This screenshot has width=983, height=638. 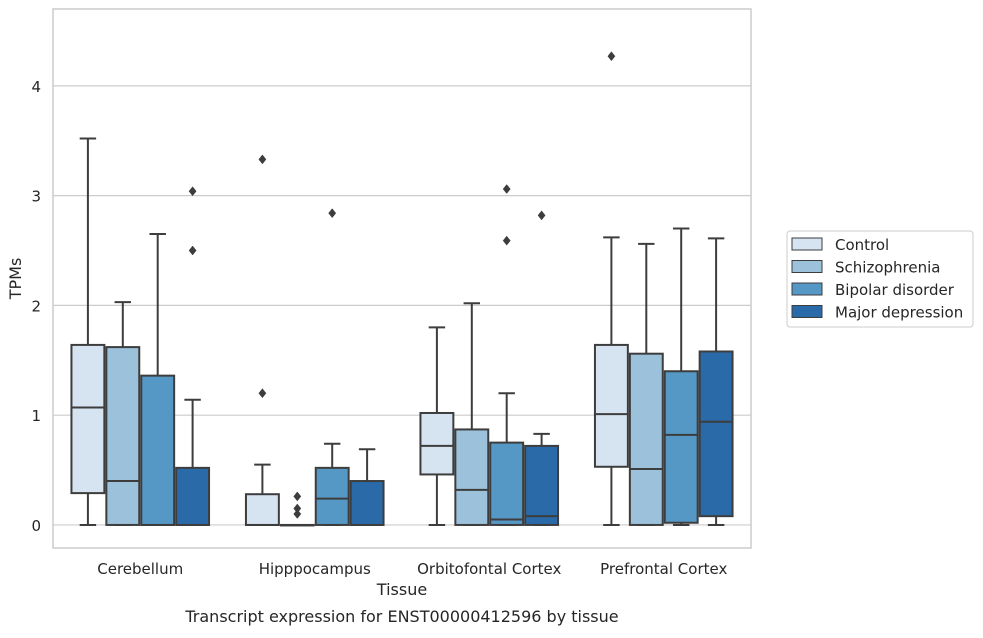 I want to click on x-tick-label: Hipppocampus, so click(x=315, y=569).